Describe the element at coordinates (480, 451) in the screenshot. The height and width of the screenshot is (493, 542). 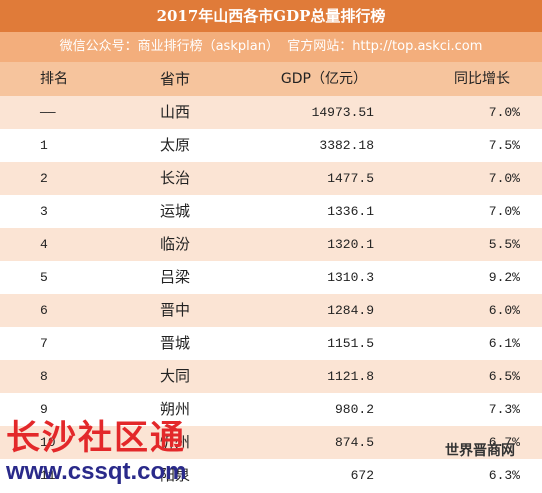
I see `watermark: 世界晋商网` at that location.